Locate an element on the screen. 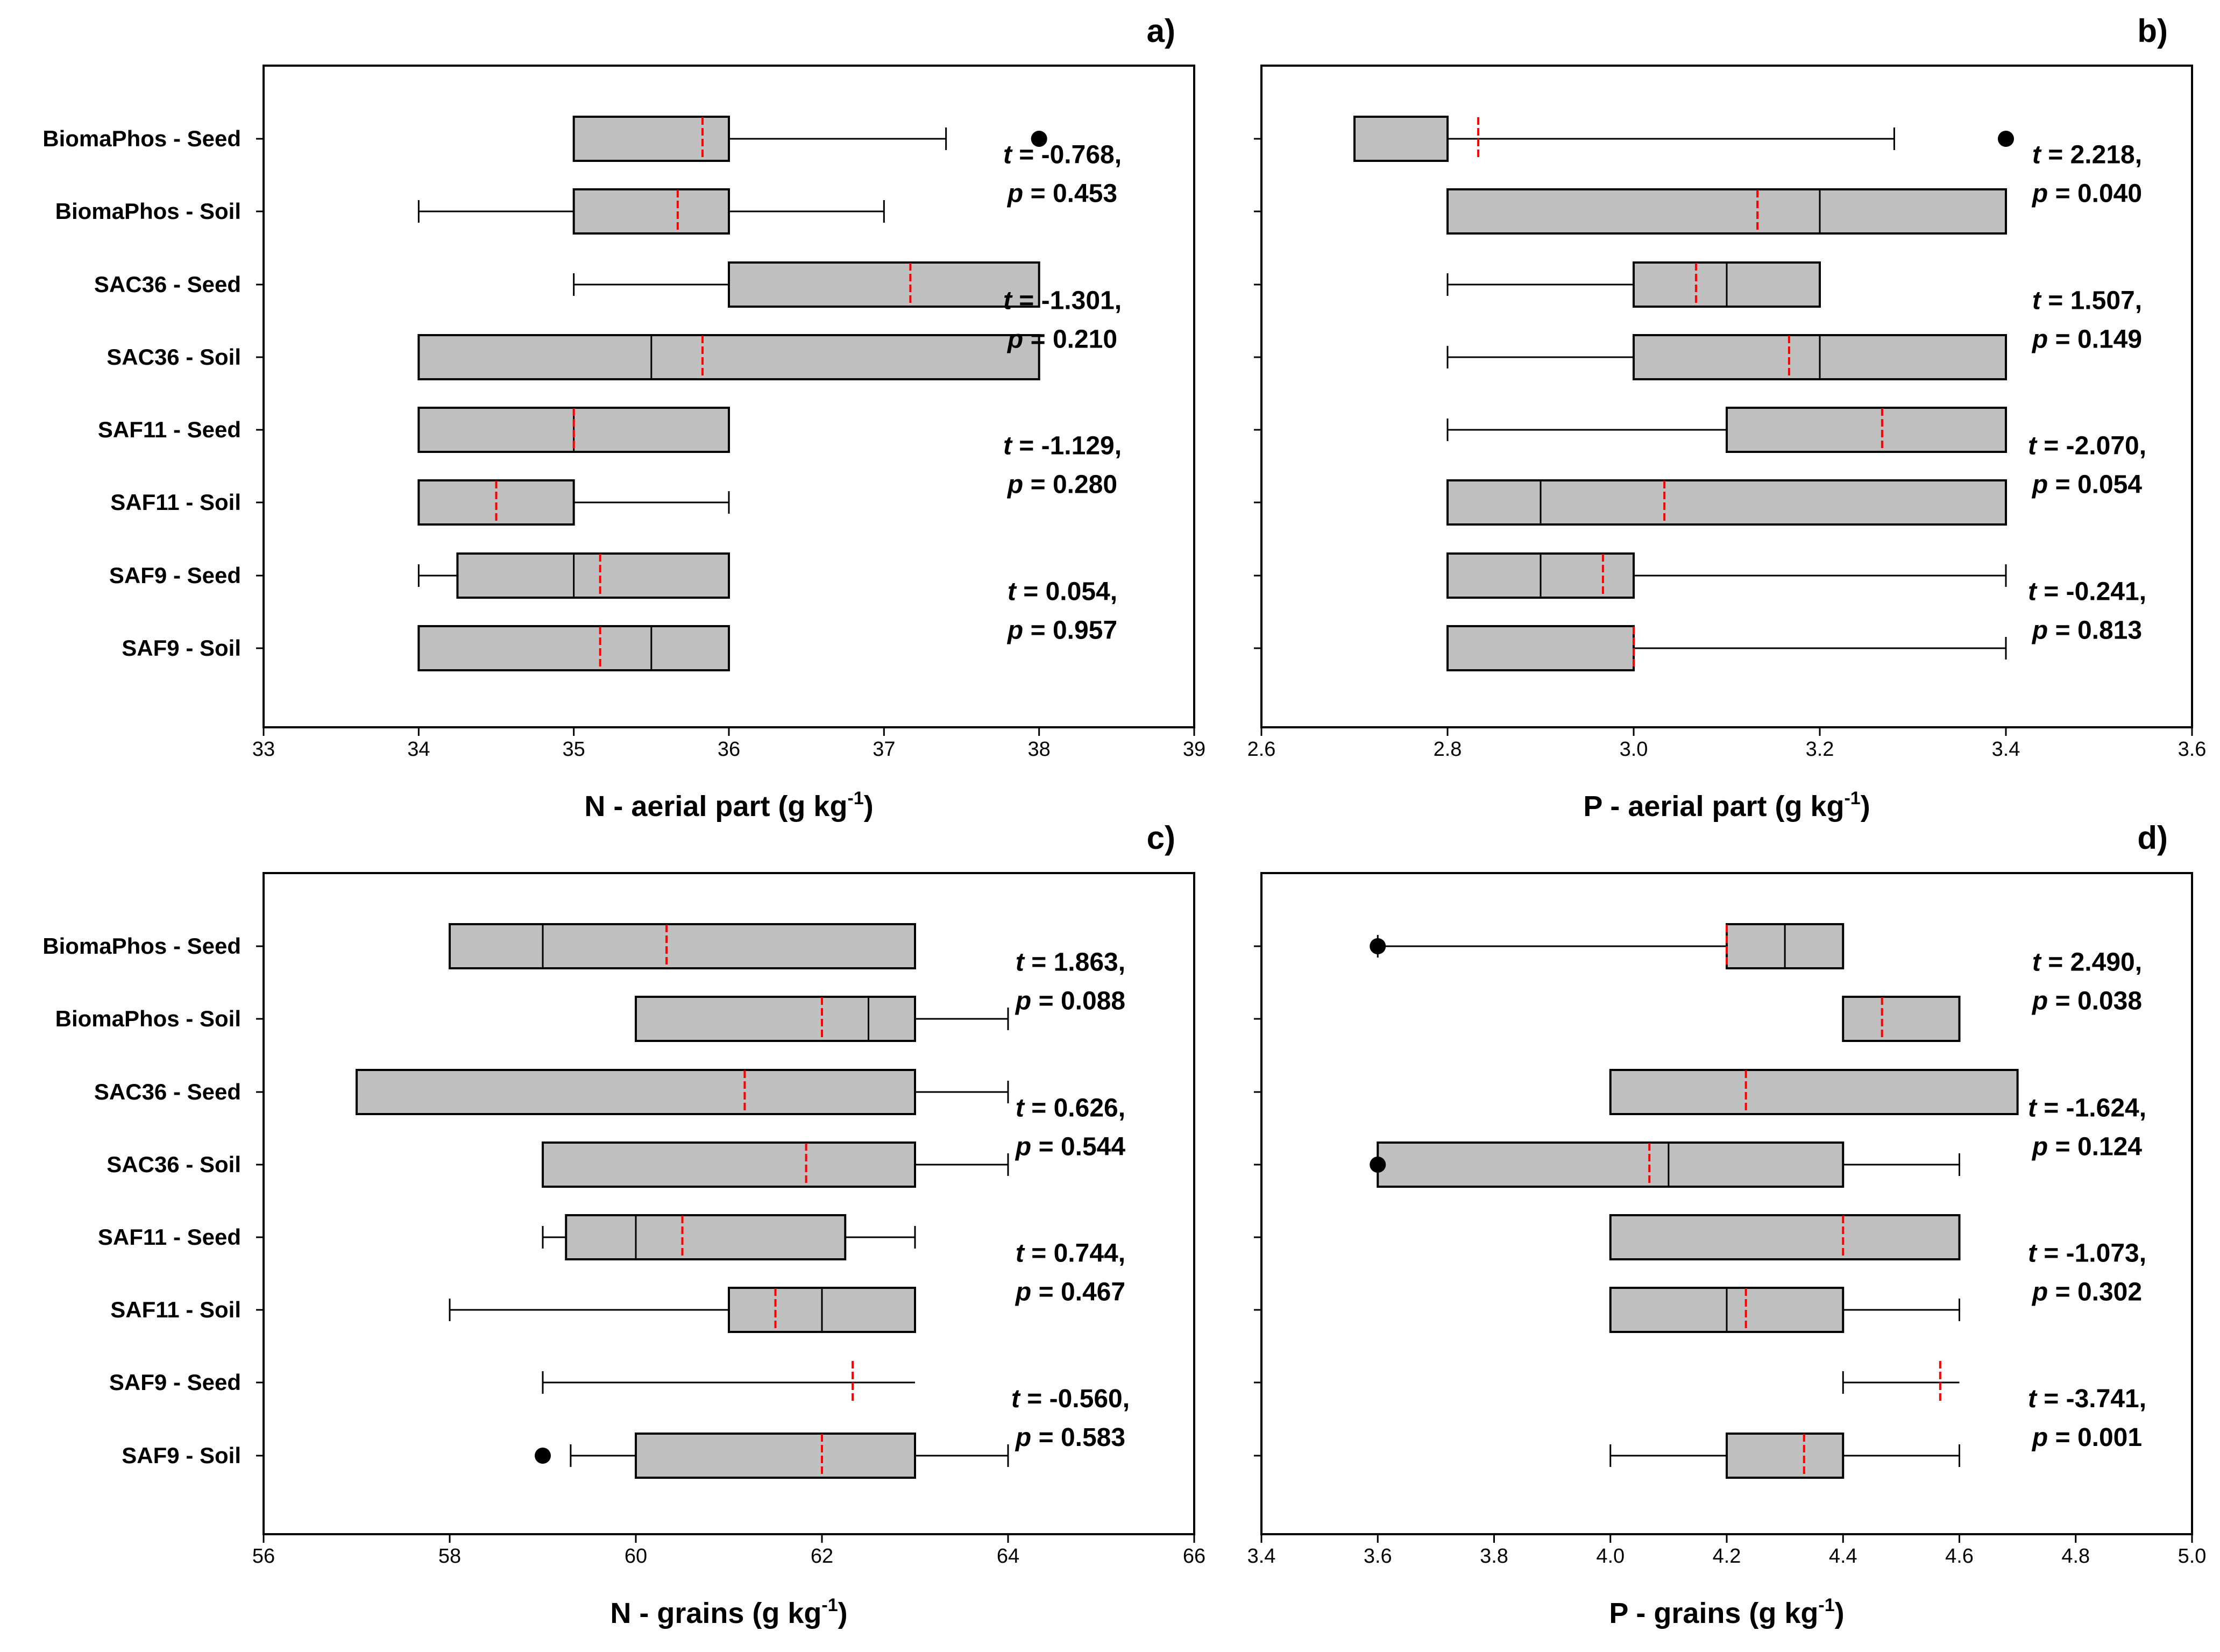  x-tick-label: 3.8 is located at coordinates (1494, 1556).